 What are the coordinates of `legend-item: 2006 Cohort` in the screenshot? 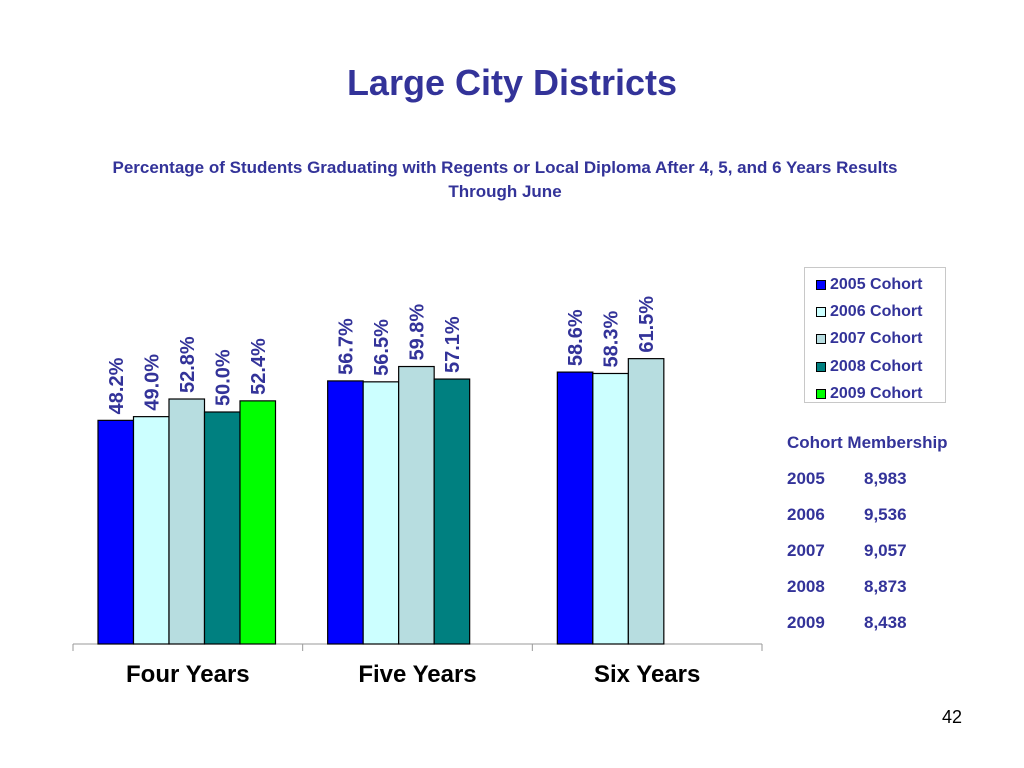 It's located at (875, 311).